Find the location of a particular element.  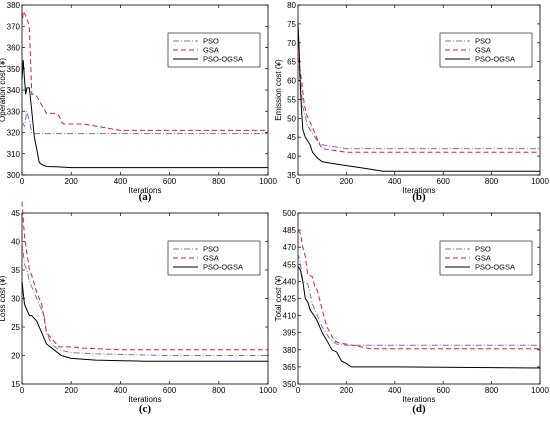

chart-0-ytick-label: 320 is located at coordinates (14, 133).